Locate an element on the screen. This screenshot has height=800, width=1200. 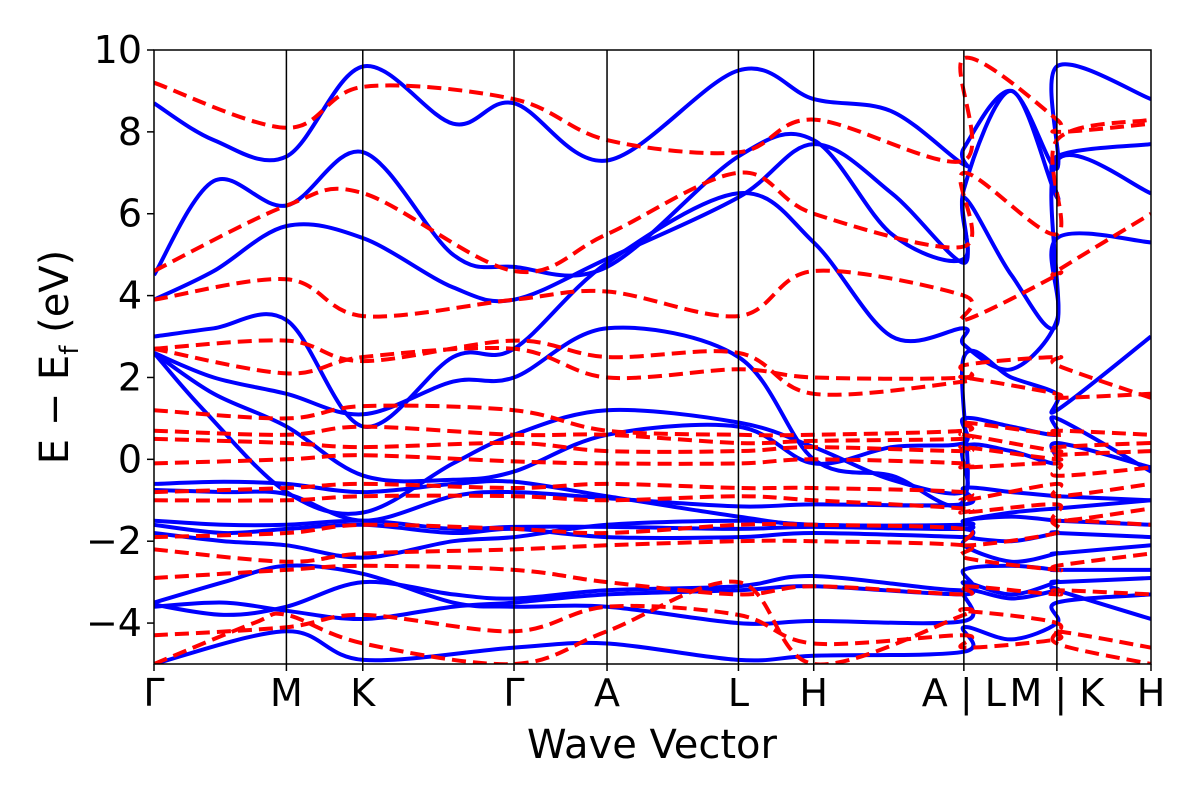
y-tick-label: −4 is located at coordinates (114, 623).